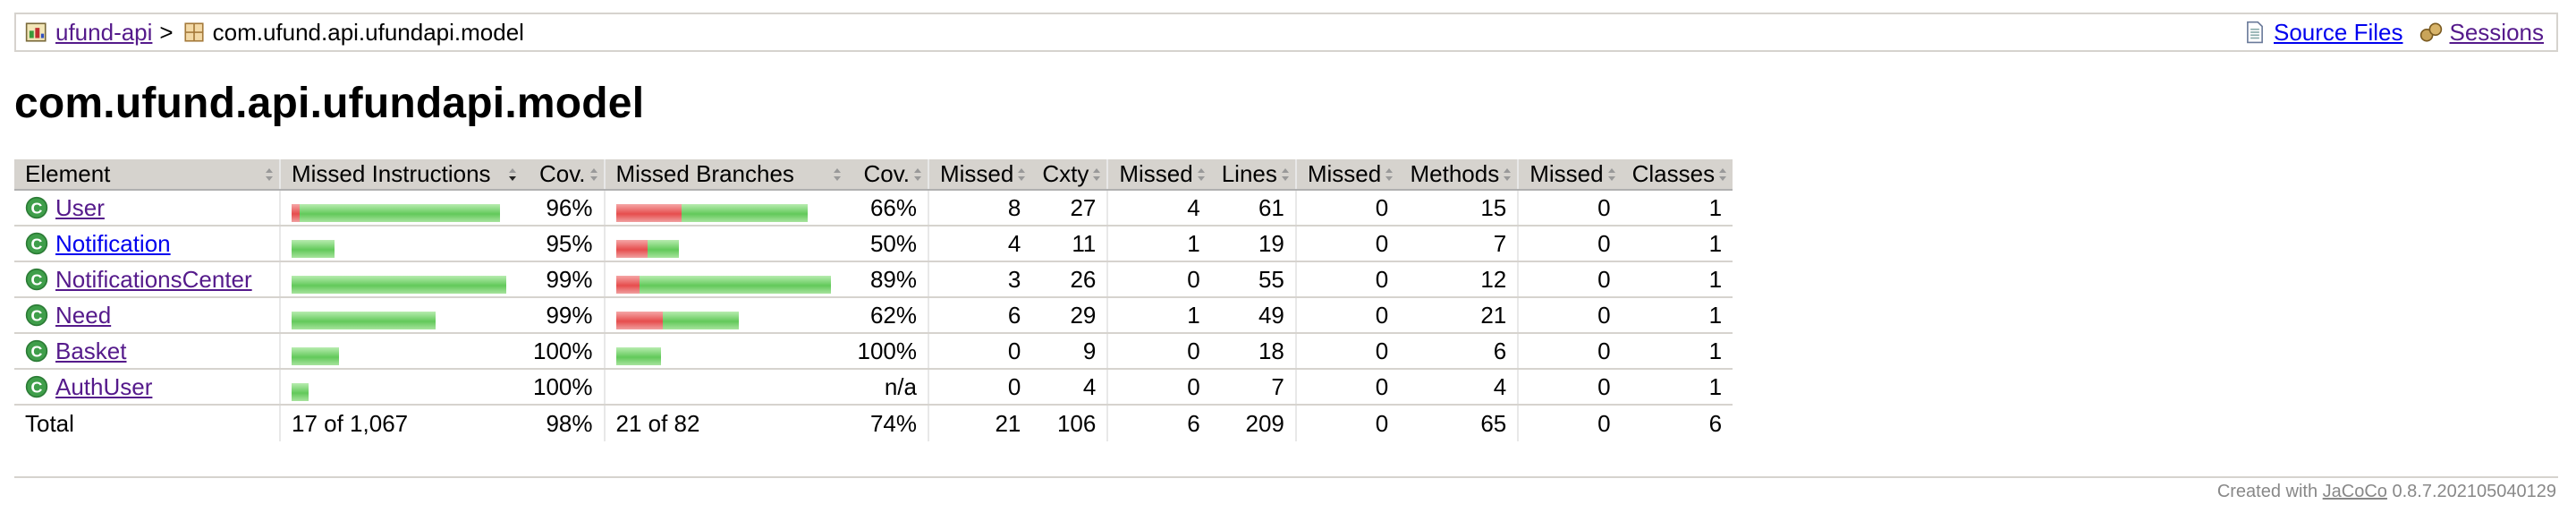 The height and width of the screenshot is (530, 2576). Describe the element at coordinates (104, 386) in the screenshot. I see `class-link: AuthUser` at that location.